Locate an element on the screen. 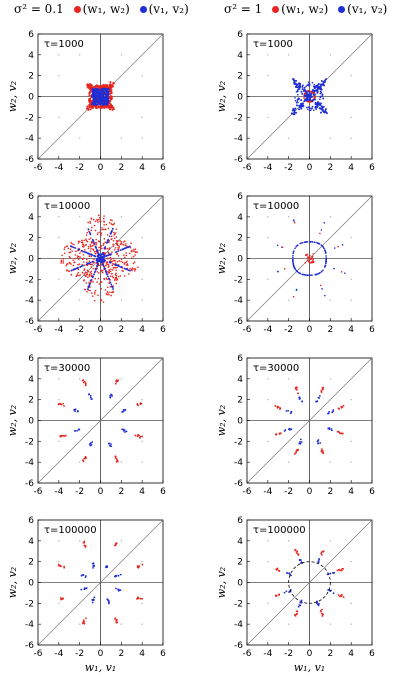 The width and height of the screenshot is (415, 675). y-axis-label: w₂, v₂ is located at coordinates (221, 582).